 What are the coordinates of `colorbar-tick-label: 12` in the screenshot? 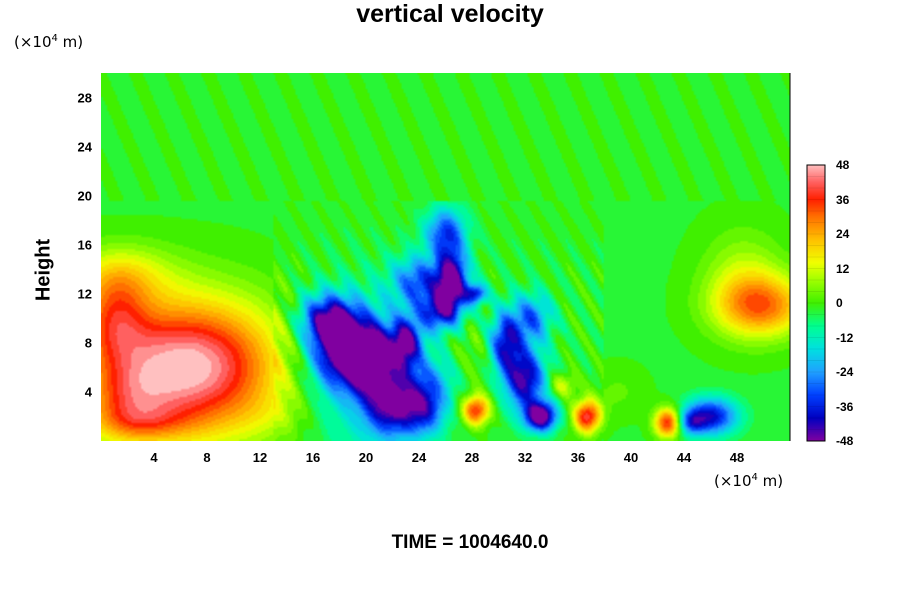 It's located at (843, 268).